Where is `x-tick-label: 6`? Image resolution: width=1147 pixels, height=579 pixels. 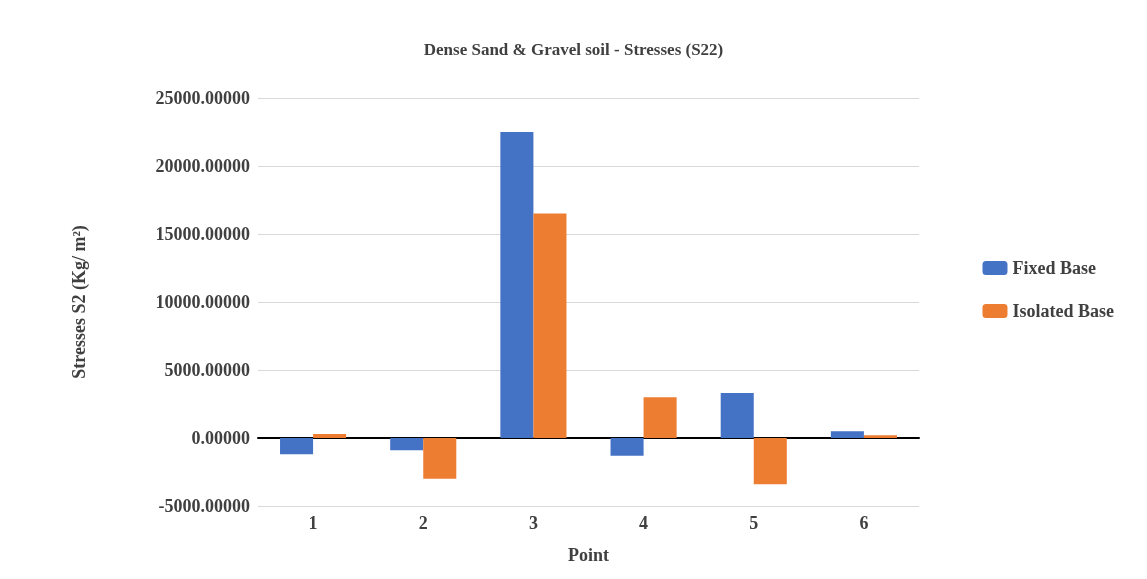
x-tick-label: 6 is located at coordinates (864, 523).